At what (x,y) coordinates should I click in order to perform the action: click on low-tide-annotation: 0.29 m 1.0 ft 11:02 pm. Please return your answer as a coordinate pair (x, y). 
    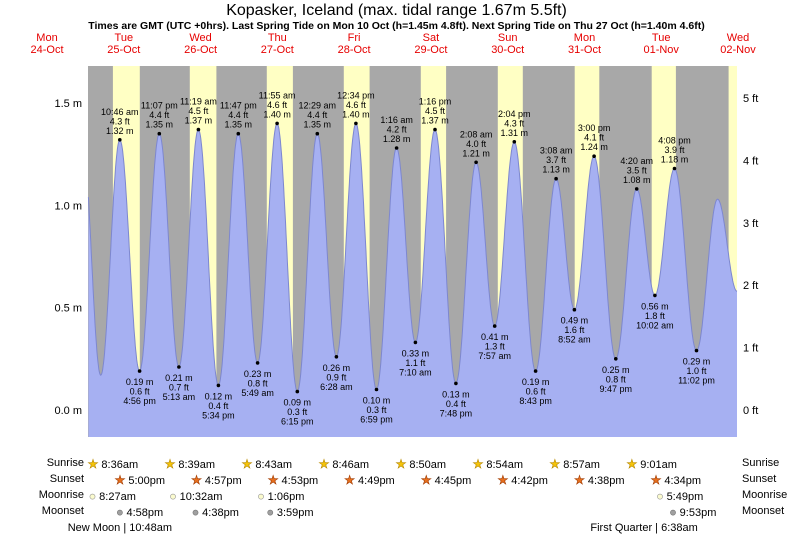
    Looking at the image, I should click on (696, 371).